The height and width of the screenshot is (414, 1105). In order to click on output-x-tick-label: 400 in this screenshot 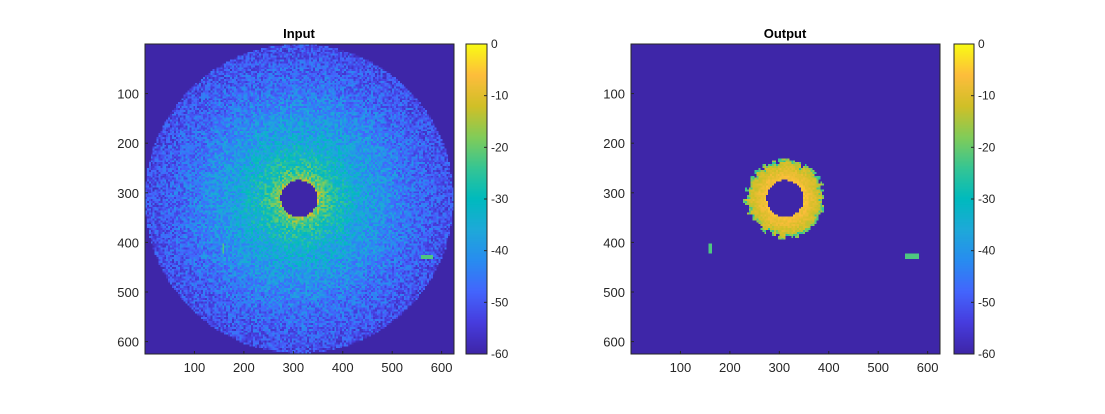, I will do `click(829, 367)`.